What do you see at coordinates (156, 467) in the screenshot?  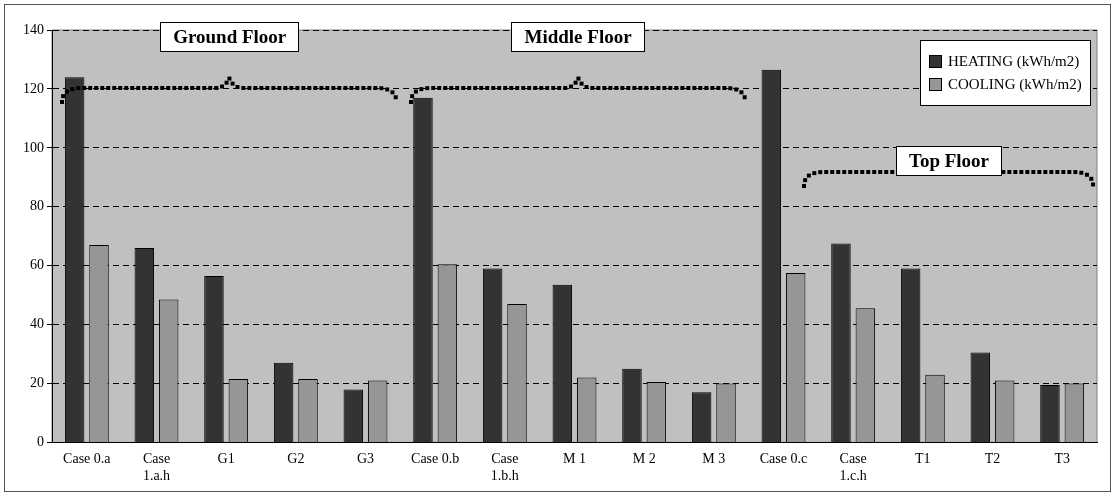 I see `x-tick-label: Case 1.a.h` at bounding box center [156, 467].